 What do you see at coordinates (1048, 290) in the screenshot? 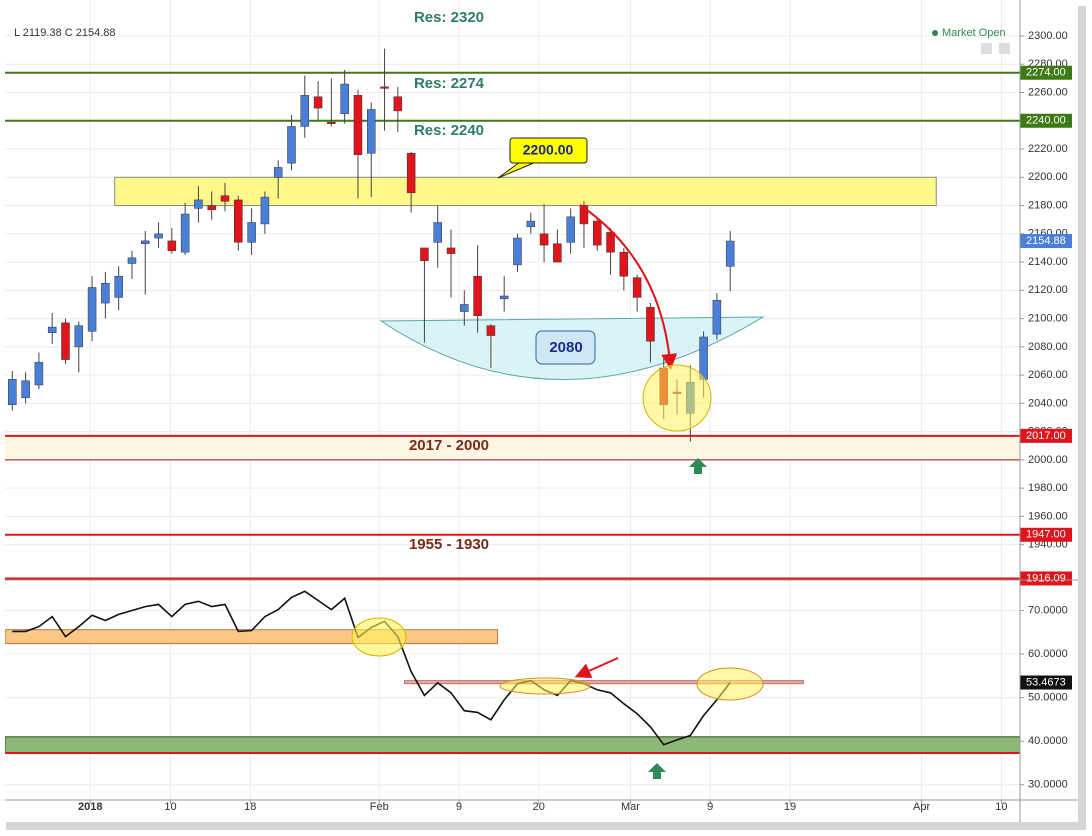
I see `y-tick-label: 2120.00` at bounding box center [1048, 290].